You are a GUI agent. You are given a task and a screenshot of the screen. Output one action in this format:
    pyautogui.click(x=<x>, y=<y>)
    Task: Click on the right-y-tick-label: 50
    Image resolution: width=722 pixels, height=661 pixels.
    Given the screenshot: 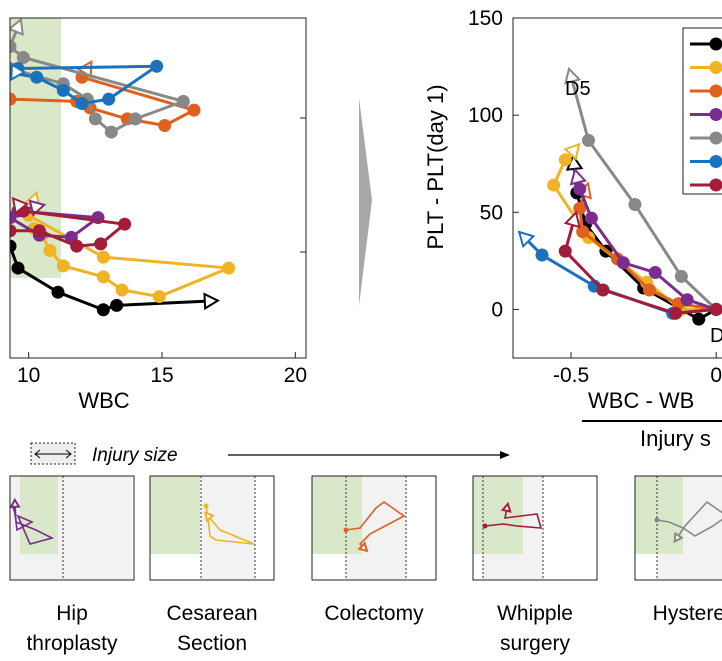 What is the action you would take?
    pyautogui.click(x=491, y=212)
    